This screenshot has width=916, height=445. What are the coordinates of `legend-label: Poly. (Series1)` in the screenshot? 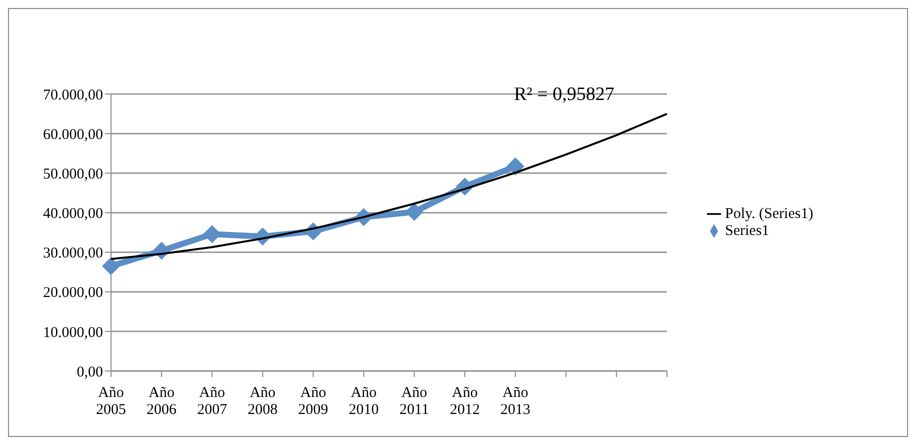 It's located at (769, 214).